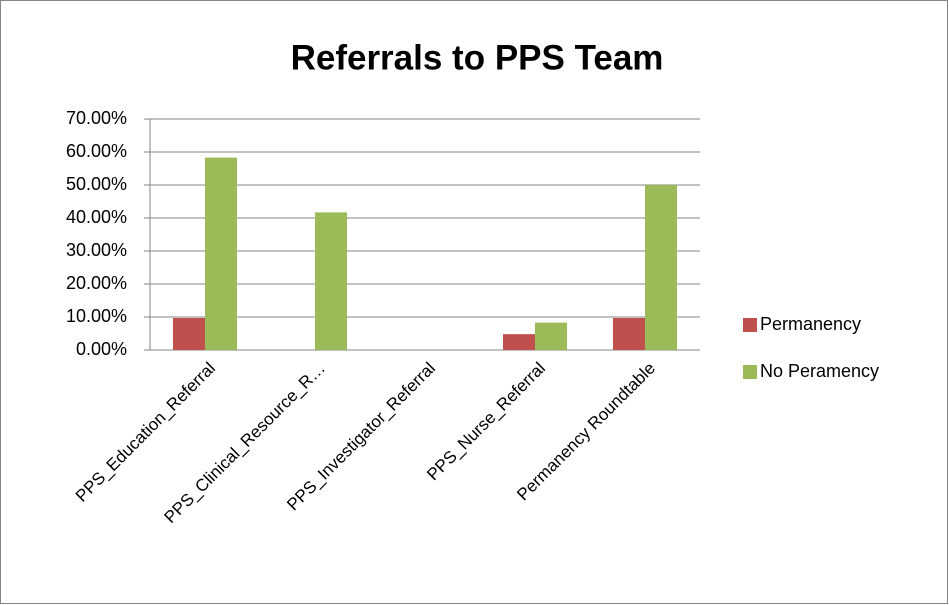 The width and height of the screenshot is (949, 605). Describe the element at coordinates (810, 324) in the screenshot. I see `legend-label: Permanency` at that location.